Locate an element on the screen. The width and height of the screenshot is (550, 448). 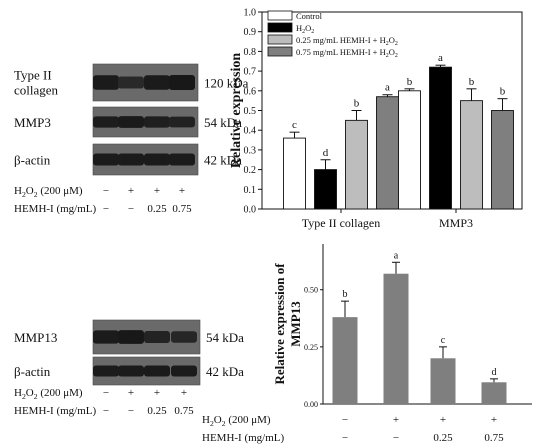
blot-row-label: MMP13 is located at coordinates (35, 337).